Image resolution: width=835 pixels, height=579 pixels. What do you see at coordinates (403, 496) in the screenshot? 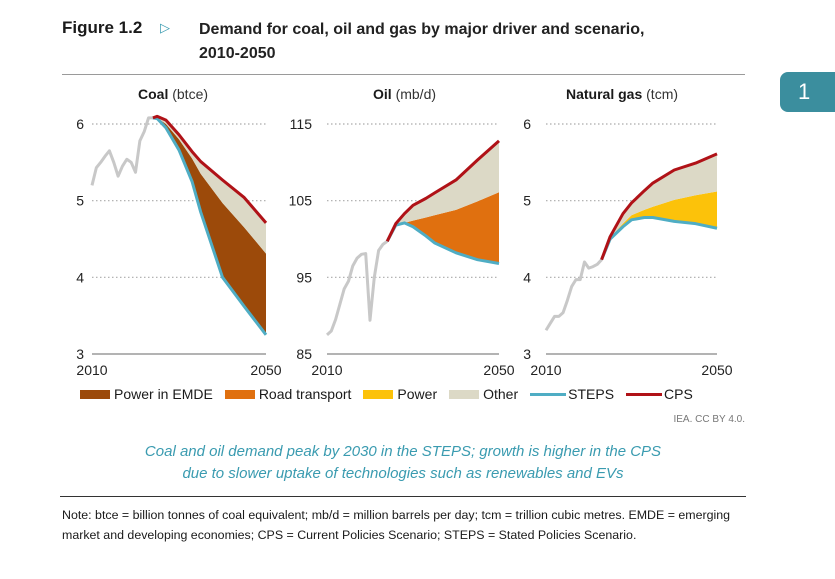
I see `notes-divider` at bounding box center [403, 496].